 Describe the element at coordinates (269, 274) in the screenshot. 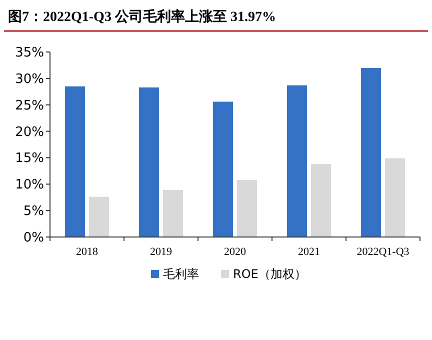

I see `legend-label: ROE（加权）` at that location.